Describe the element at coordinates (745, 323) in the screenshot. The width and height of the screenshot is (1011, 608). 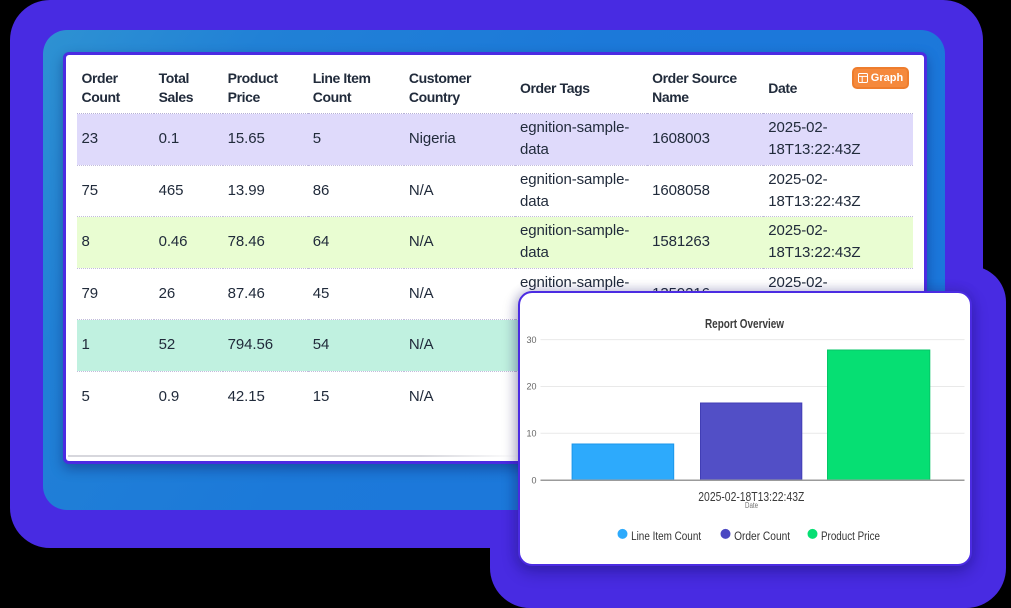
I see `svg-text: Report Overview` at that location.